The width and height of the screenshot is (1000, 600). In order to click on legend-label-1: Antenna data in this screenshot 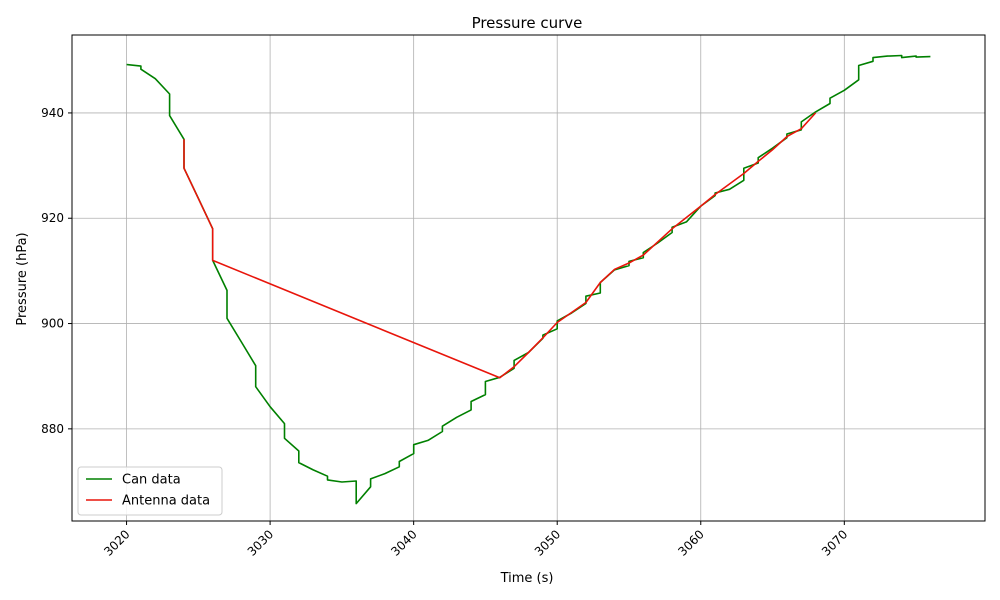, I will do `click(166, 501)`.